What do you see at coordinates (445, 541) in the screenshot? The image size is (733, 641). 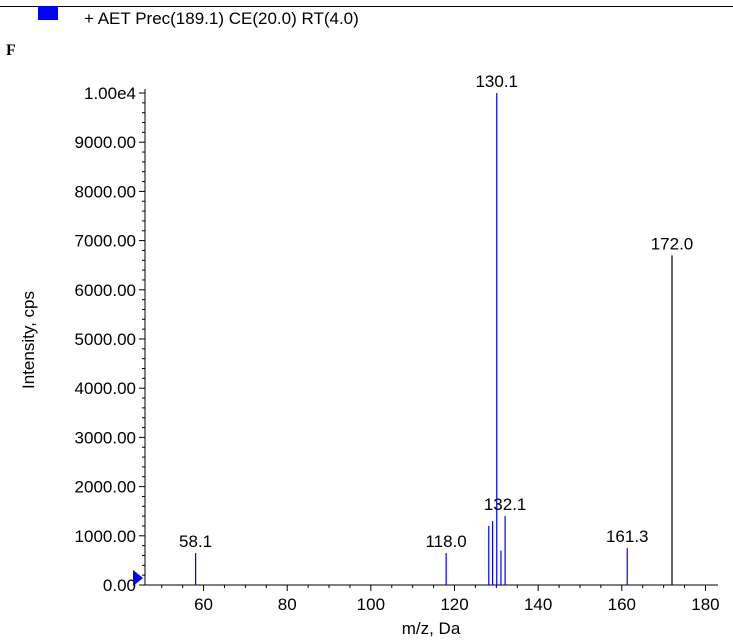 I see `peak-label: 118.0` at bounding box center [445, 541].